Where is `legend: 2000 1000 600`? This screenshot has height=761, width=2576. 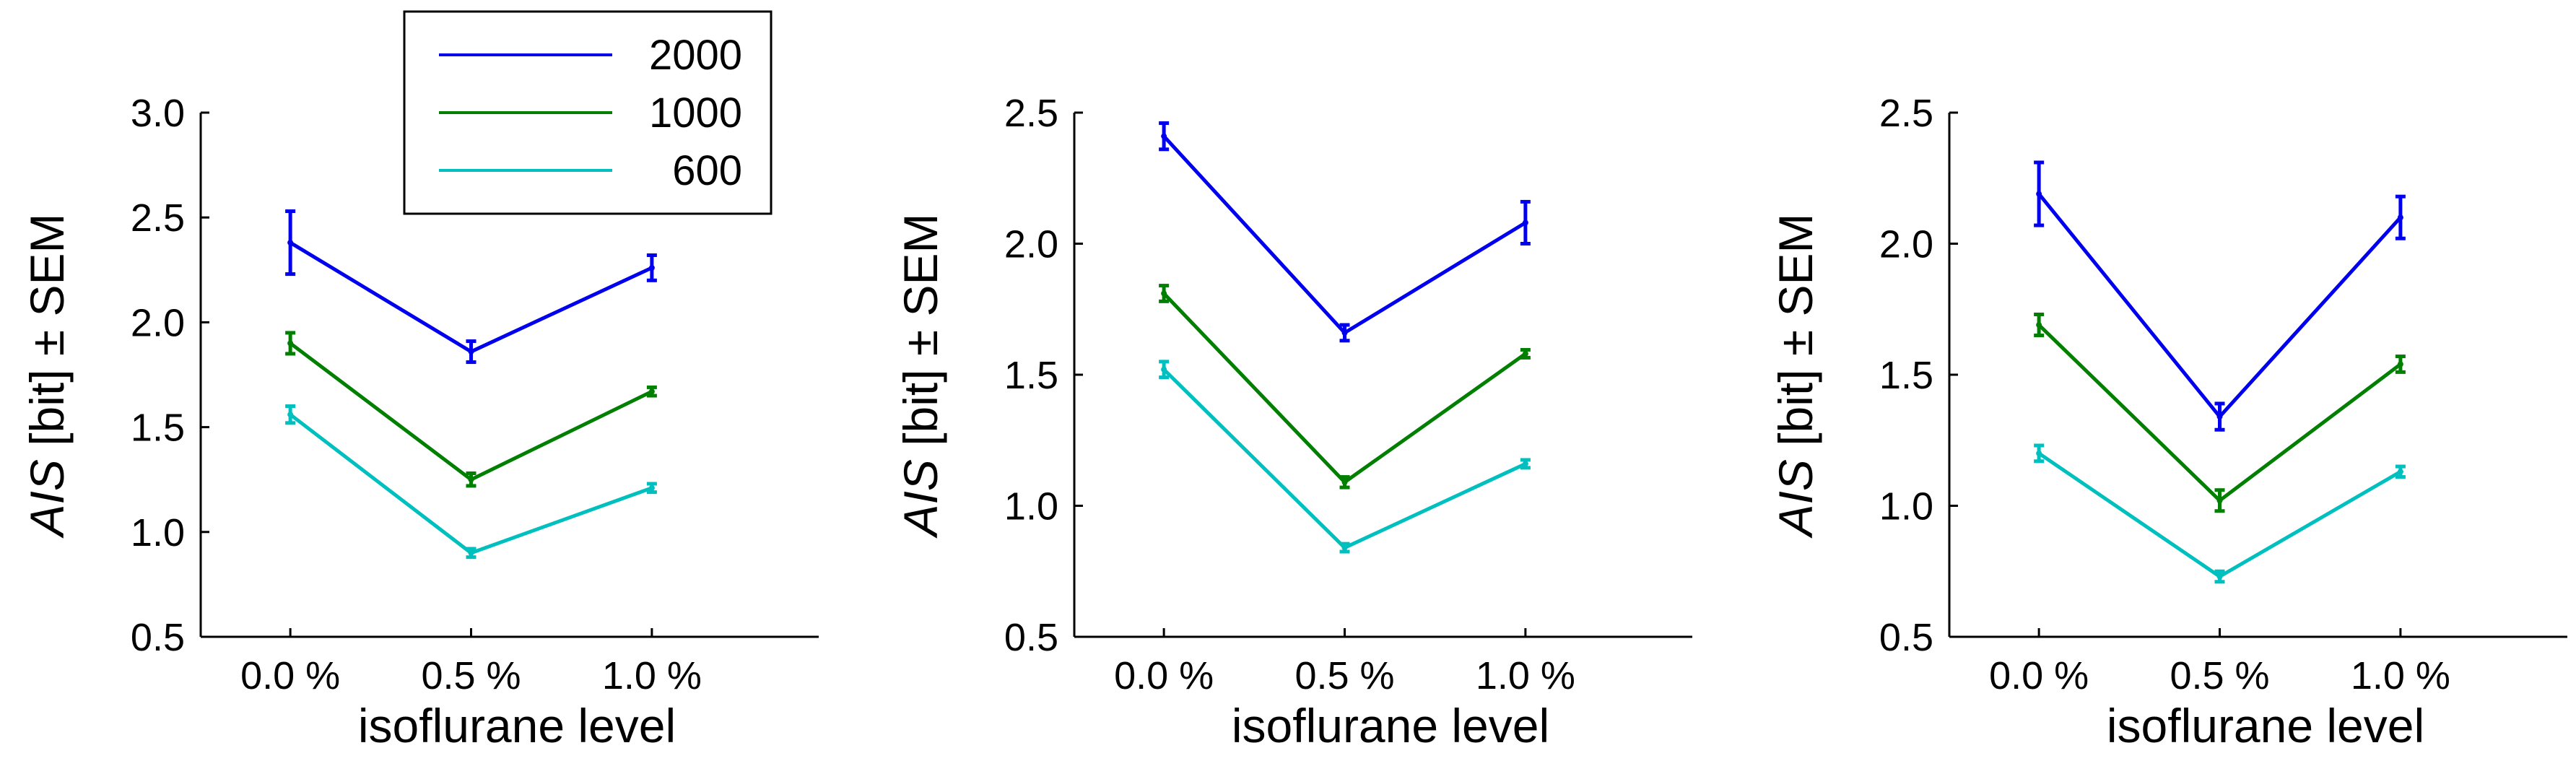
legend: 2000 1000 600 is located at coordinates (588, 112).